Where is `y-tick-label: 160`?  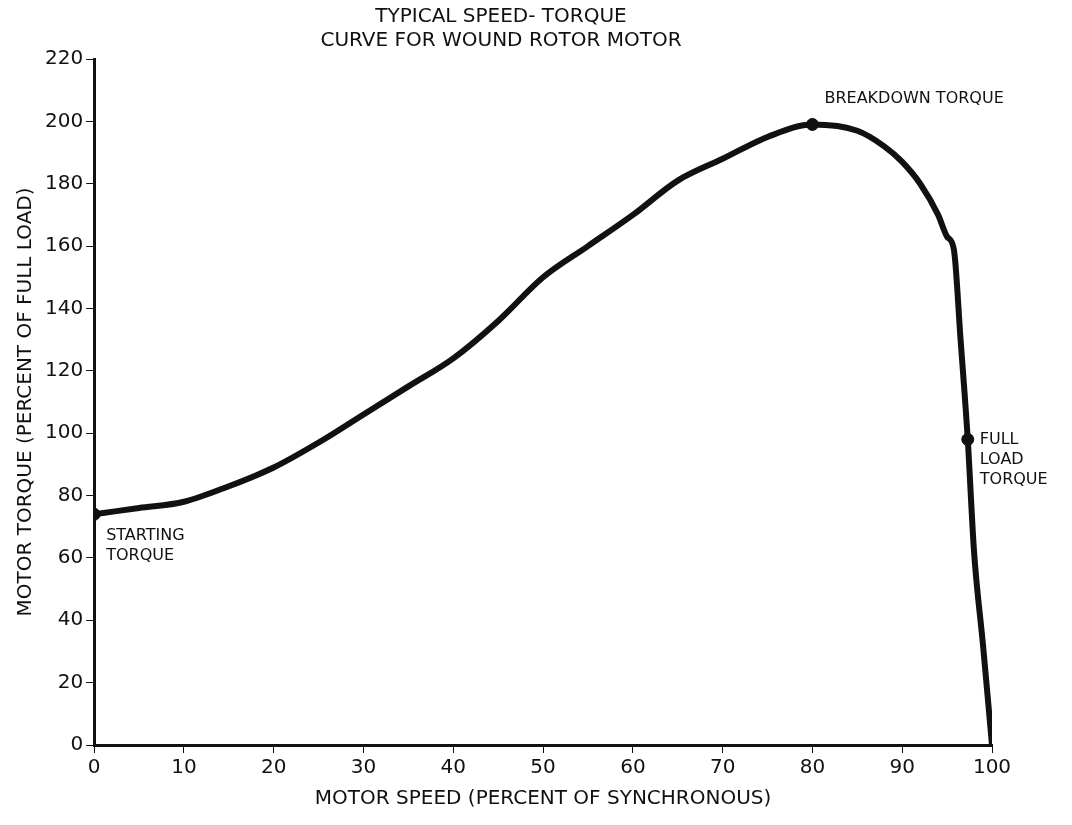 y-tick-label: 160 is located at coordinates (64, 244).